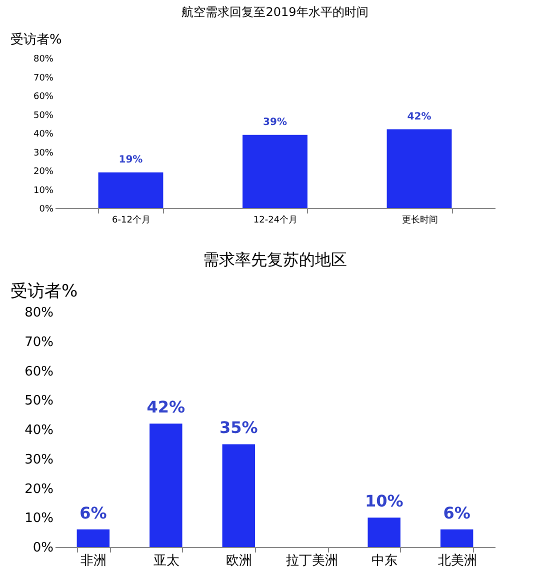  What do you see at coordinates (130, 160) in the screenshot?
I see `data-label: 19%` at bounding box center [130, 160].